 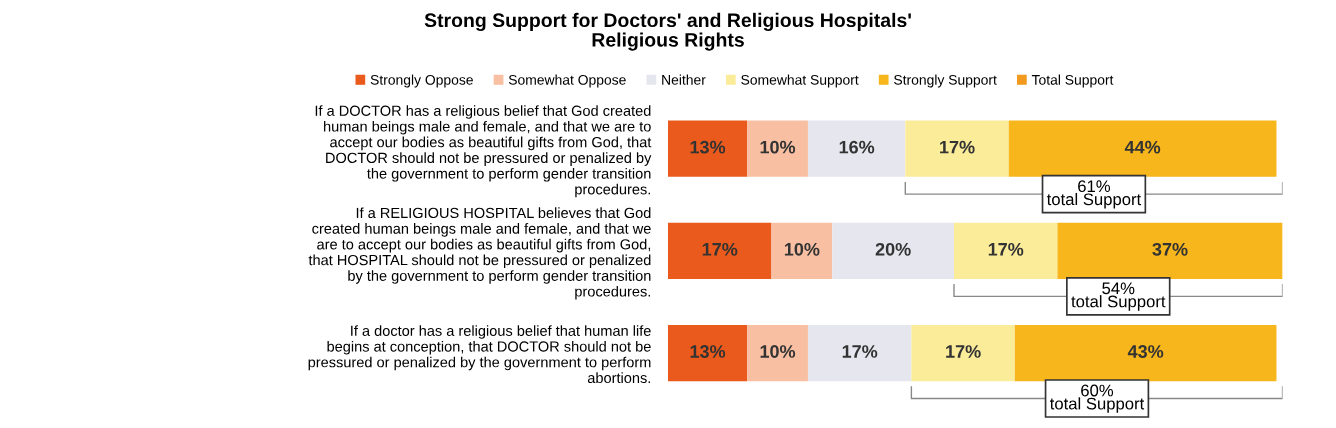 I want to click on legend-label: Somewhat Support, so click(x=800, y=81).